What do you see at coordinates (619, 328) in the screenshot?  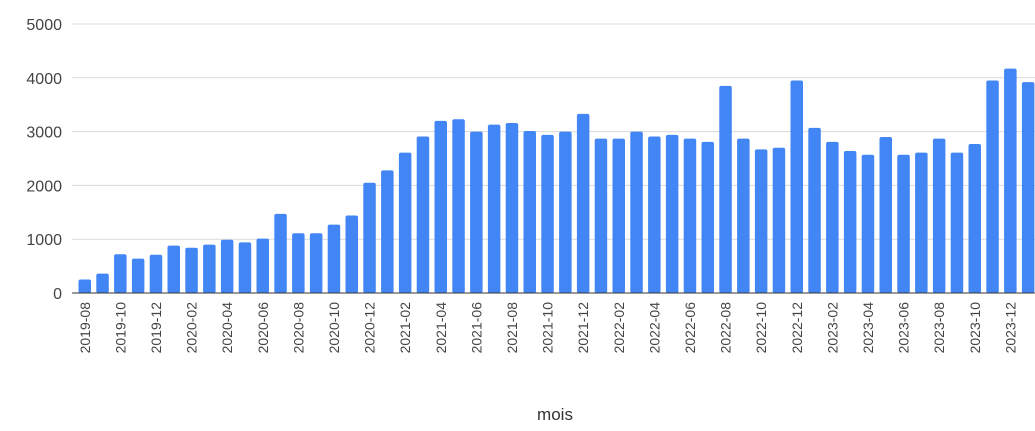 I see `x-tick-label: 2022-02` at bounding box center [619, 328].